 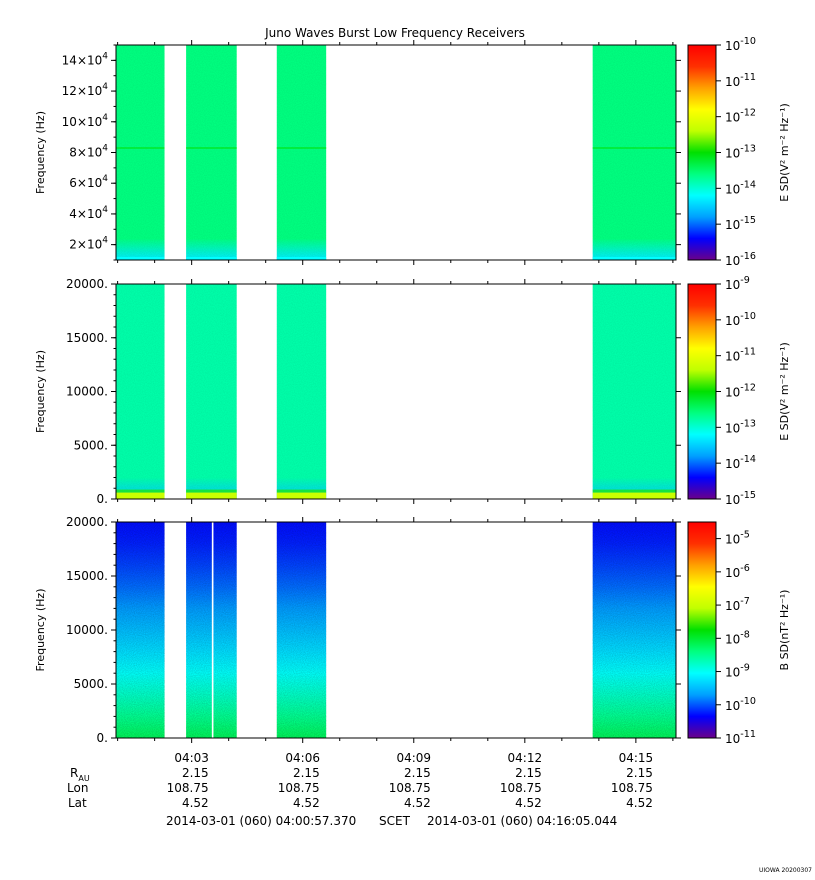 What do you see at coordinates (87, 284) in the screenshot?
I see `ytick-label-2-5: 20000.` at bounding box center [87, 284].